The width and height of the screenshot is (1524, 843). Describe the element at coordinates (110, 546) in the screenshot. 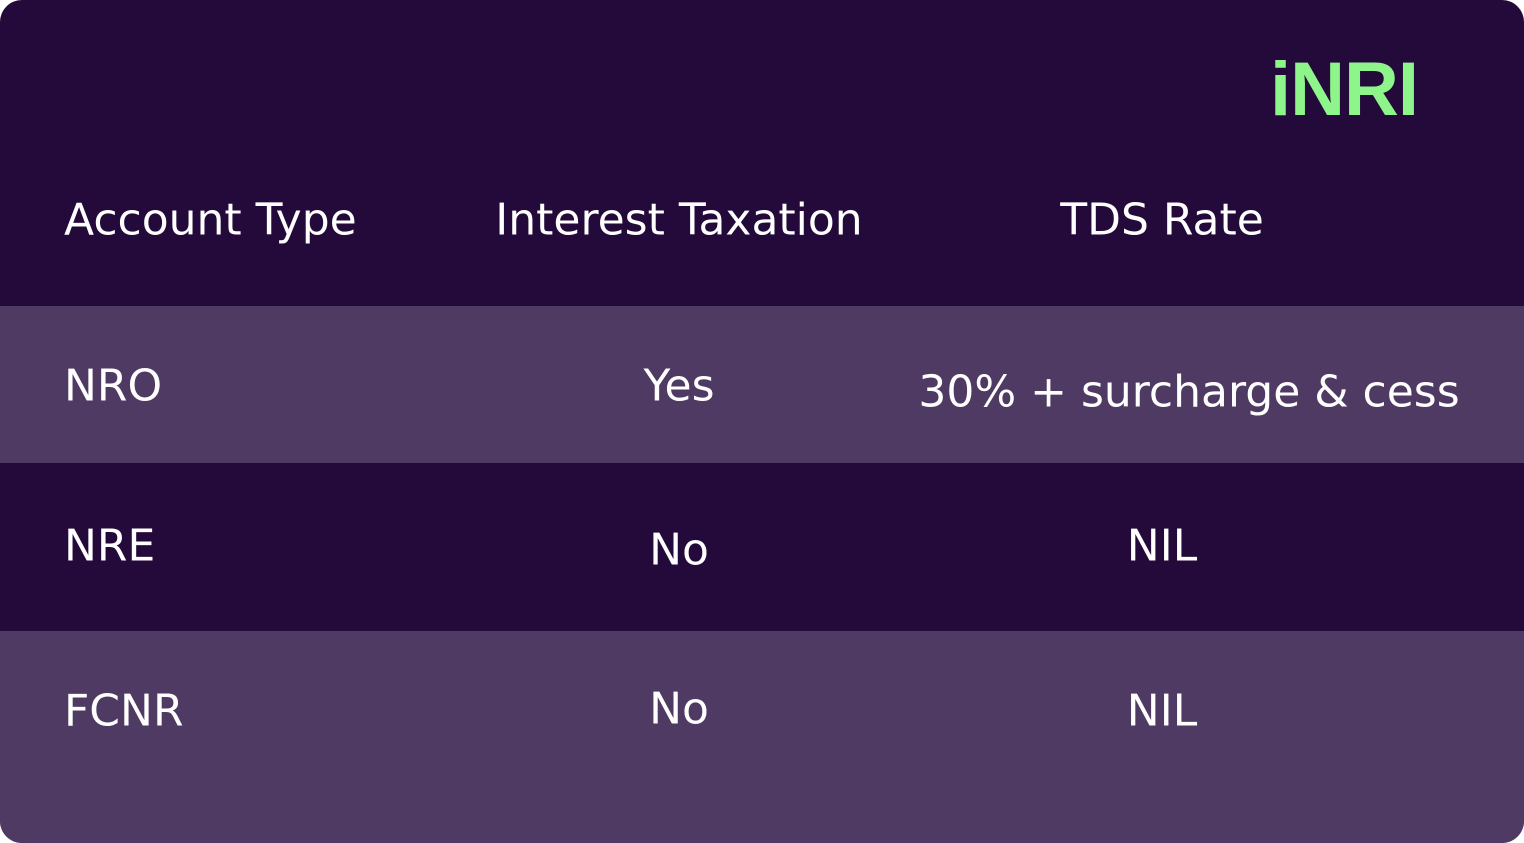

I see `cell: NRE` at that location.